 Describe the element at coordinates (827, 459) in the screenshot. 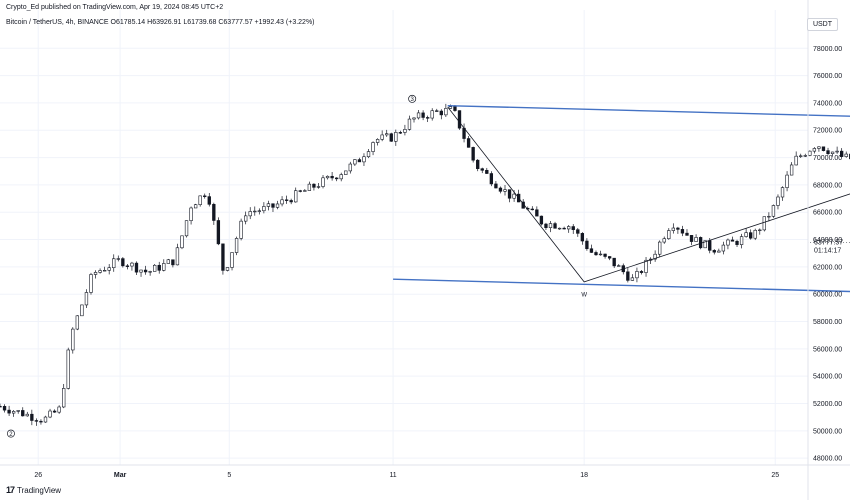

I see `y-tick-label: 48000.00` at that location.